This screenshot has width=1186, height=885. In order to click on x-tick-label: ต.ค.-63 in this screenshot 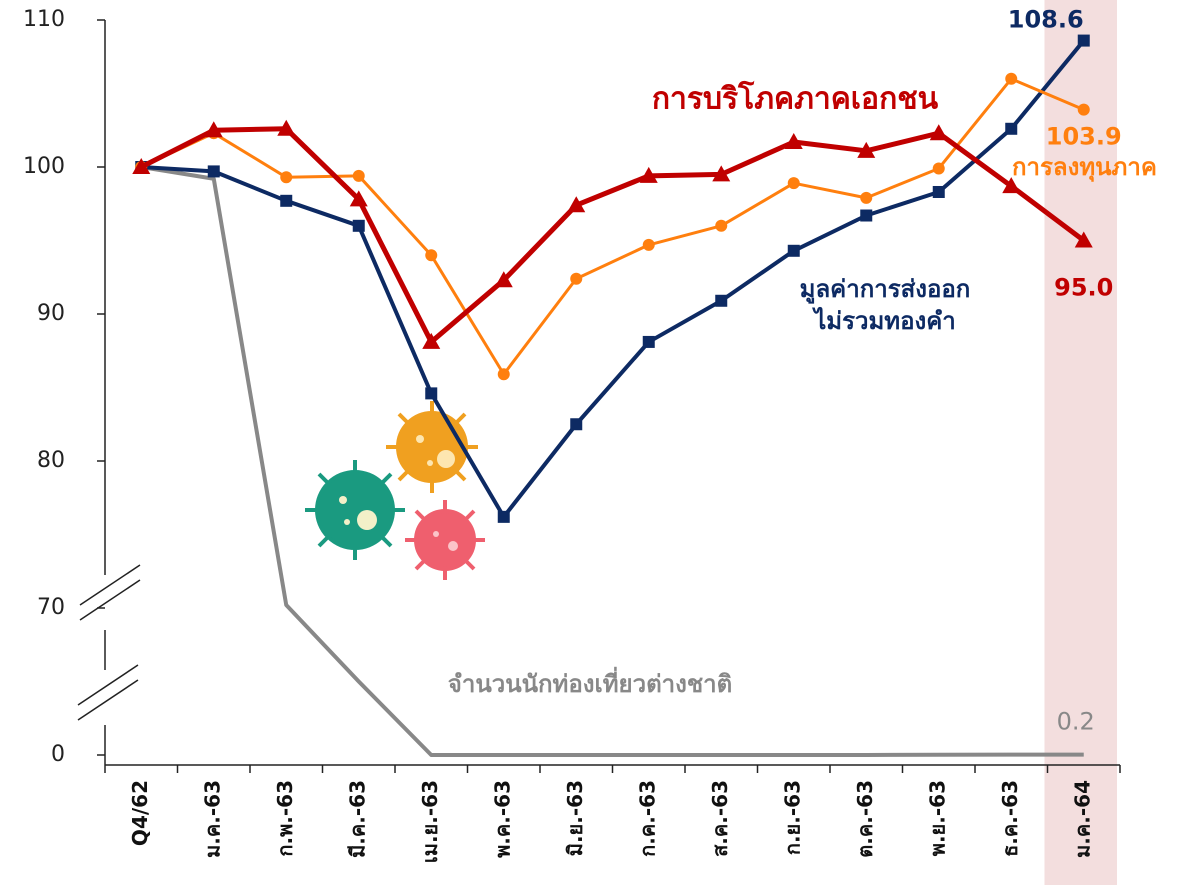, I will do `click(865, 819)`.